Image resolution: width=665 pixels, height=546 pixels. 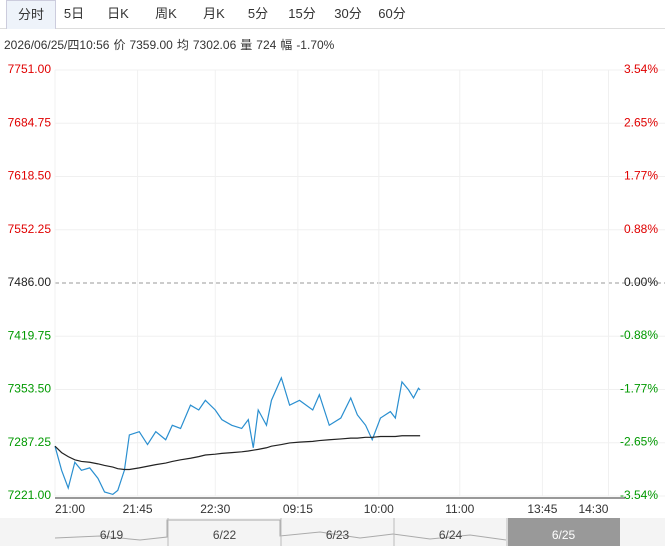 What do you see at coordinates (641, 229) in the screenshot?
I see `y2-tick-label: 0.88%` at bounding box center [641, 229].